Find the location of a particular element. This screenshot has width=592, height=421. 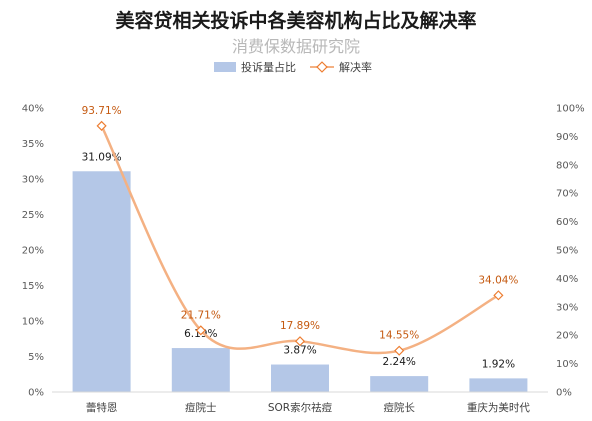

line-value-label: 17.89% is located at coordinates (300, 326).